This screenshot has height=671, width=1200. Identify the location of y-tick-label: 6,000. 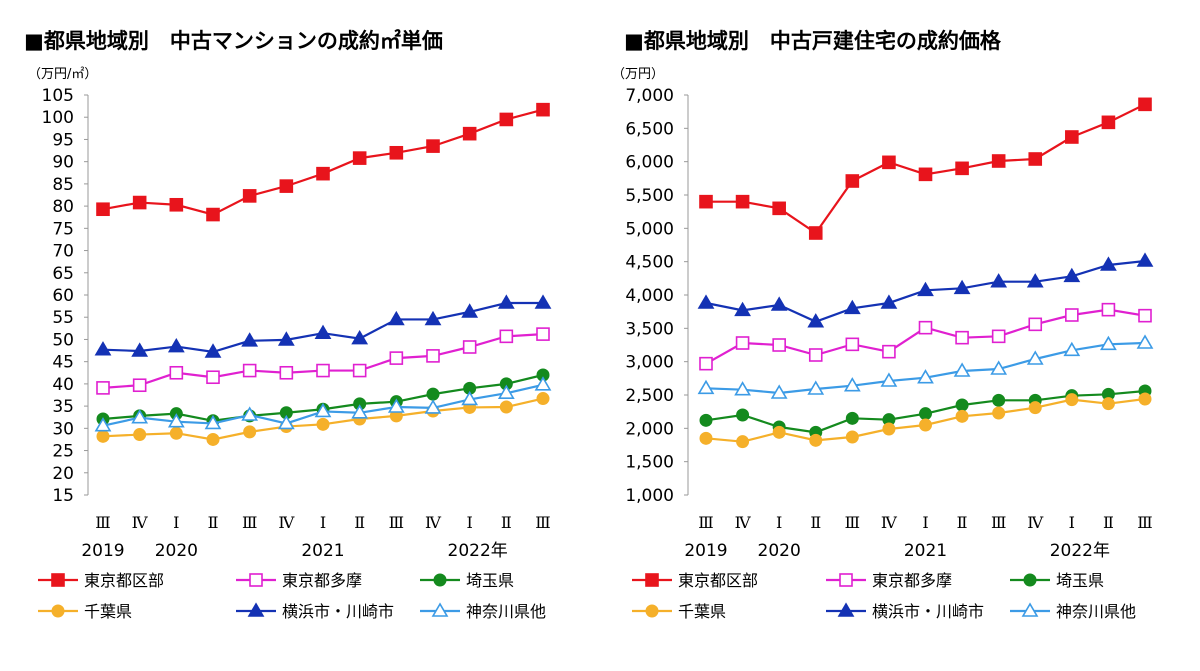
(649, 163).